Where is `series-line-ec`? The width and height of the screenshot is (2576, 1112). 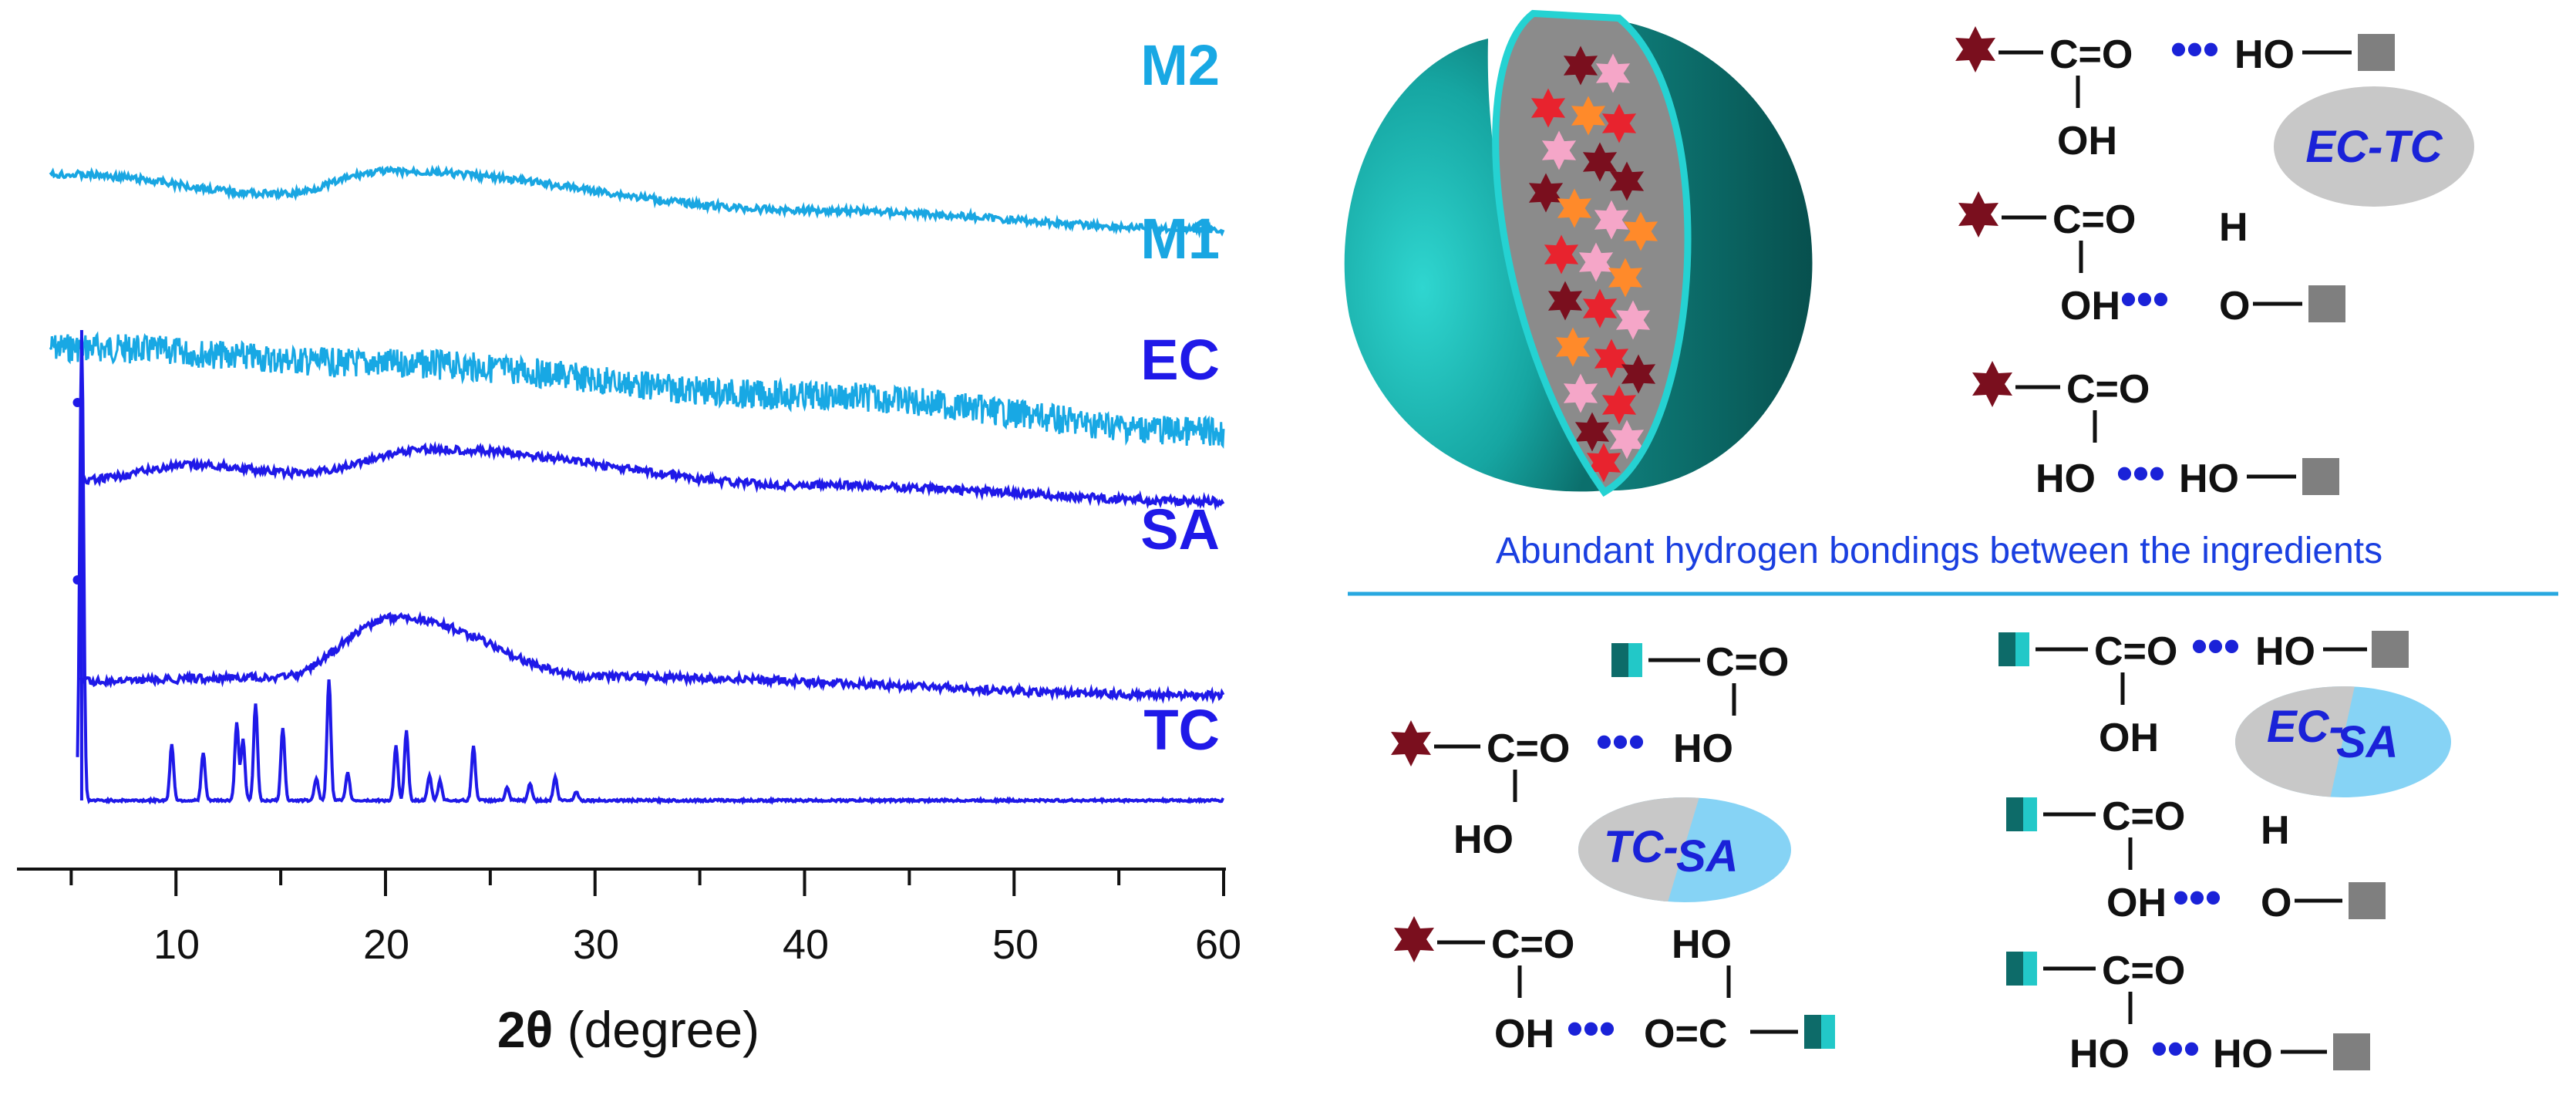 series-line-ec is located at coordinates (652, 475).